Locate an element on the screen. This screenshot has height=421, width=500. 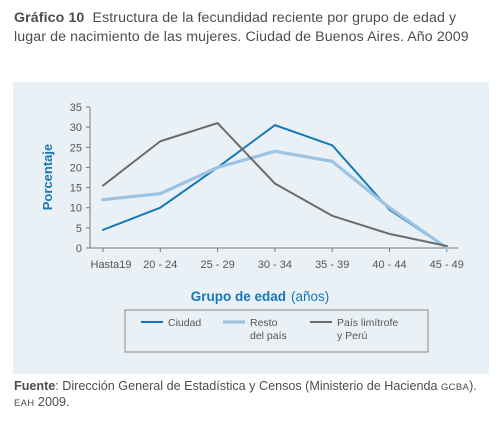
legend-label: País limítrofe y Perú is located at coordinates (367, 329).